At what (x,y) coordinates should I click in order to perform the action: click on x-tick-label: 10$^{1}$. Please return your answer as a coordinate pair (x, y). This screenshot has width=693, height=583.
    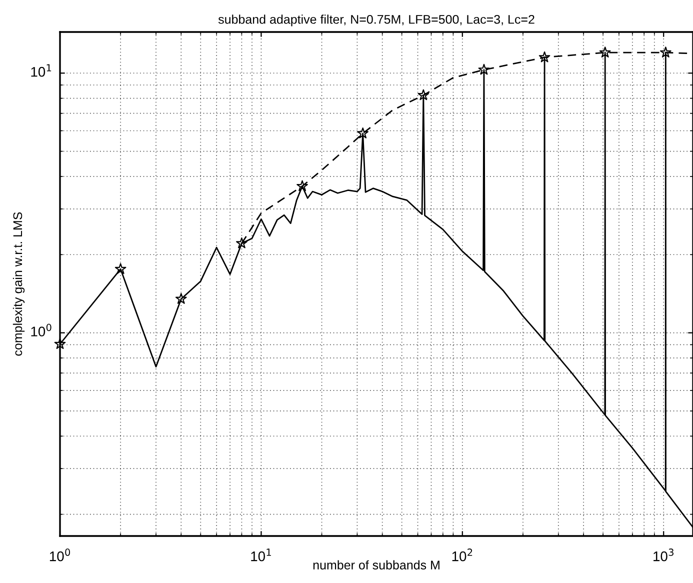
    Looking at the image, I should click on (261, 555).